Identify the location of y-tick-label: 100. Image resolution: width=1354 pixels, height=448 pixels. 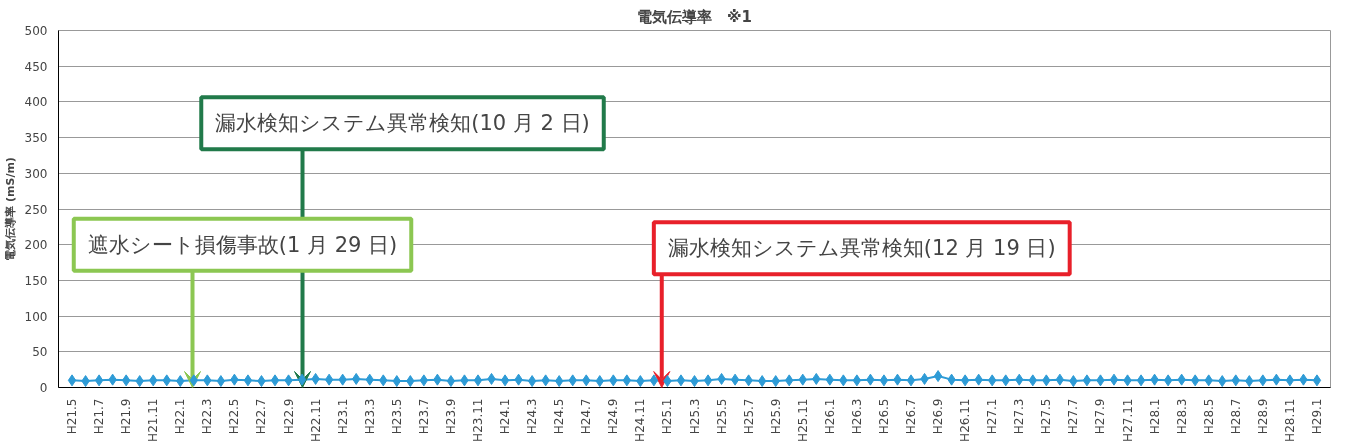
(36, 316).